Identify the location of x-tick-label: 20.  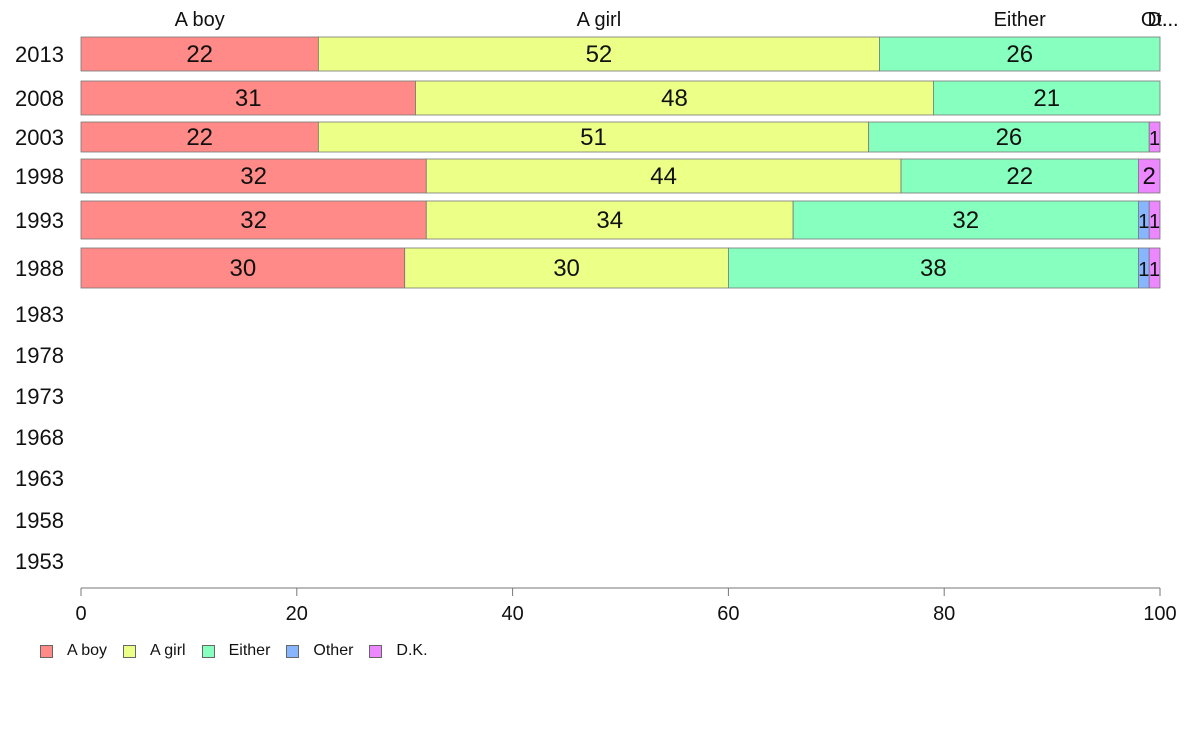
(297, 614).